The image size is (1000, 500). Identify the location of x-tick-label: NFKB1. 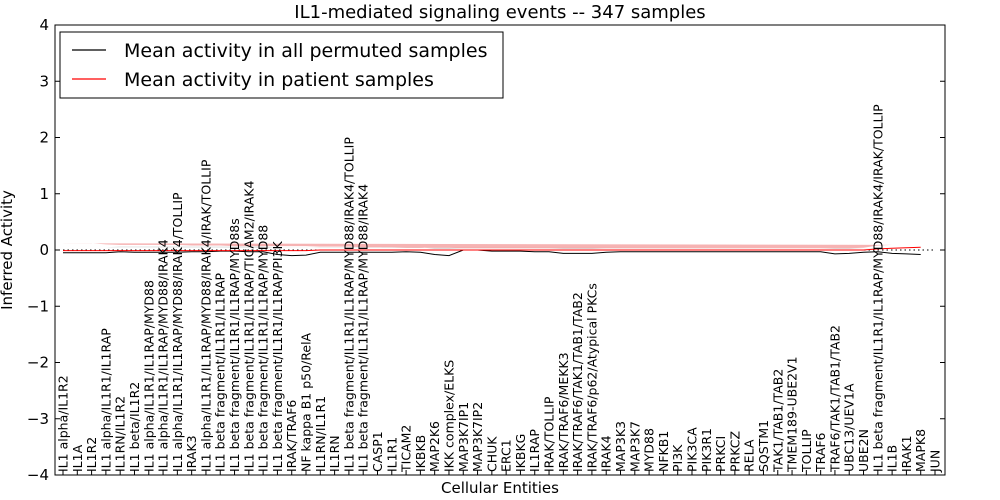
(663, 451).